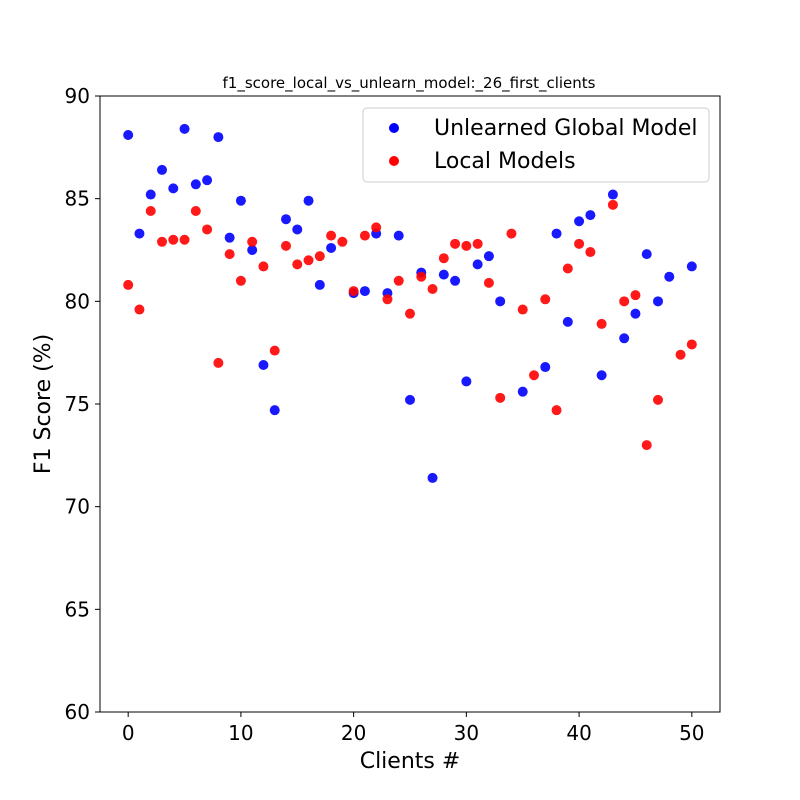 Image resolution: width=800 pixels, height=800 pixels. What do you see at coordinates (240, 733) in the screenshot?
I see `x-tick-label: 10` at bounding box center [240, 733].